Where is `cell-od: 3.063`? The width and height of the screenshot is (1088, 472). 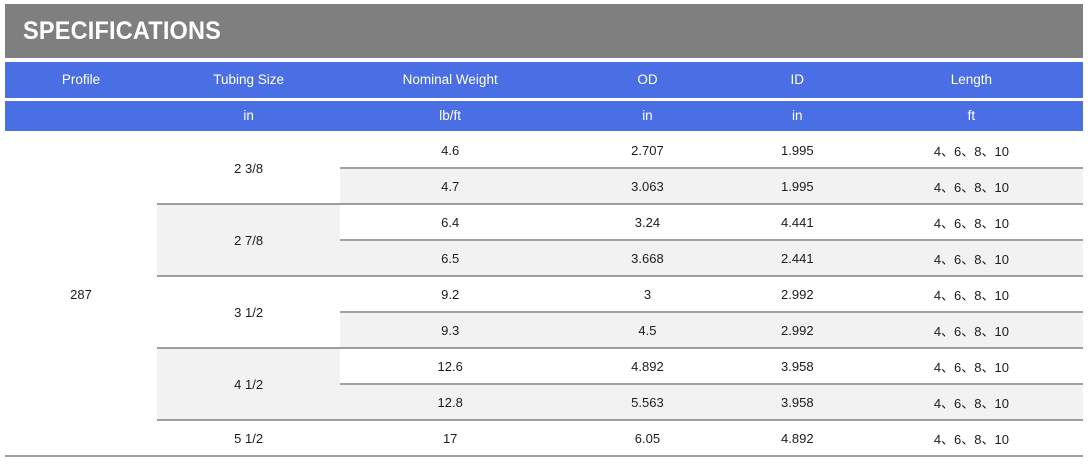
cell-od: 3.063 is located at coordinates (647, 186).